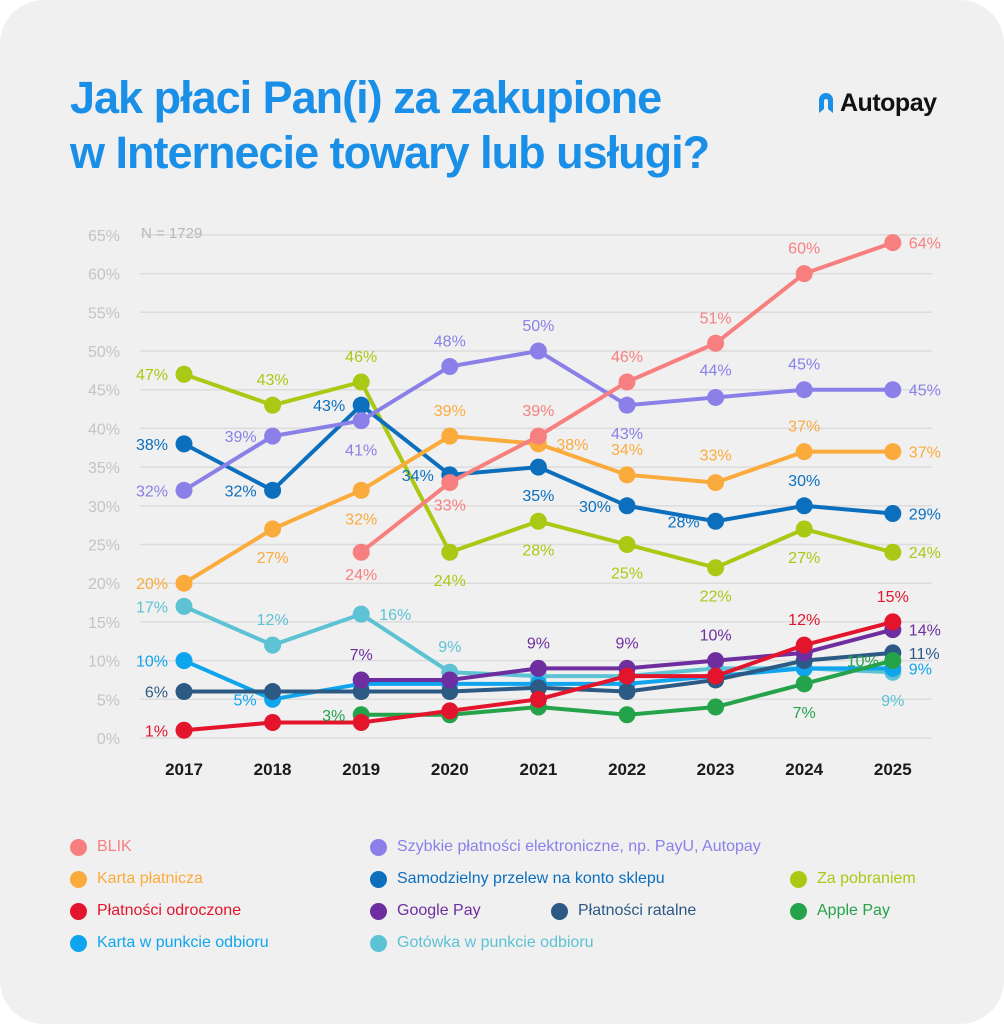  Describe the element at coordinates (538, 326) in the screenshot. I see `data-label: 50%` at that location.